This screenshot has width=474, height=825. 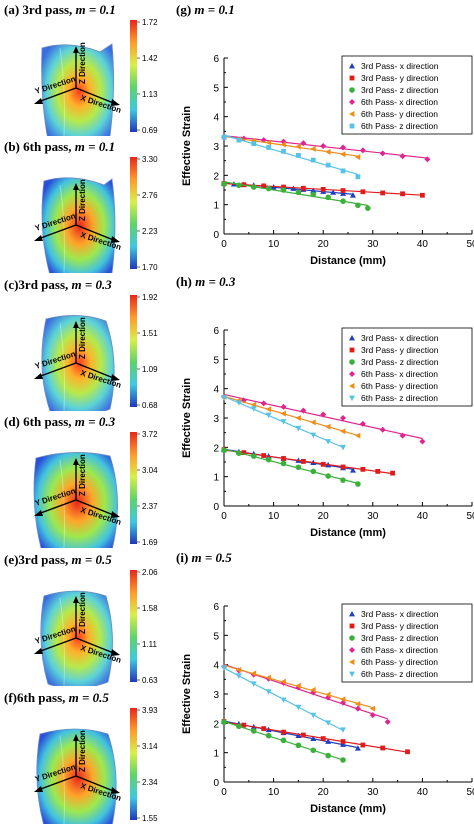 What do you see at coordinates (150, 94) in the screenshot?
I see `colorbar-tick-label: 1.13` at bounding box center [150, 94].